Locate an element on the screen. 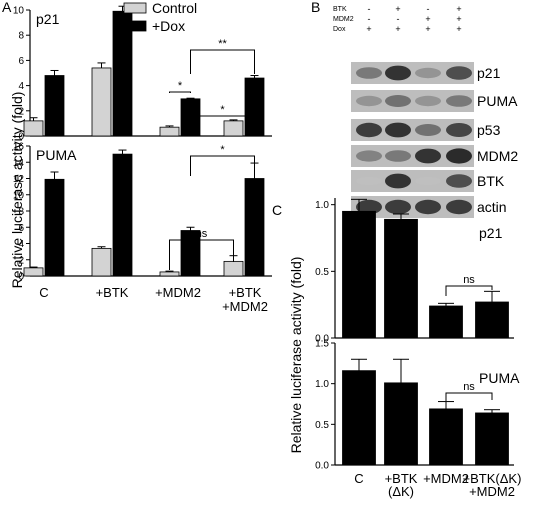 Image resolution: width=550 pixels, height=512 pixels. y-tick-label: 8 is located at coordinates (21, 36).